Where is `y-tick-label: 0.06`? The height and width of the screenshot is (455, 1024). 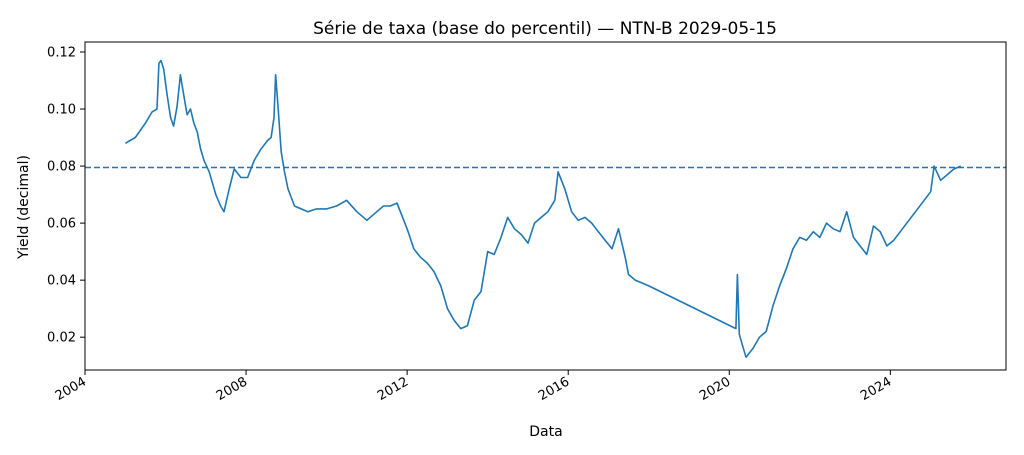
y-tick-label: 0.06 is located at coordinates (61, 224).